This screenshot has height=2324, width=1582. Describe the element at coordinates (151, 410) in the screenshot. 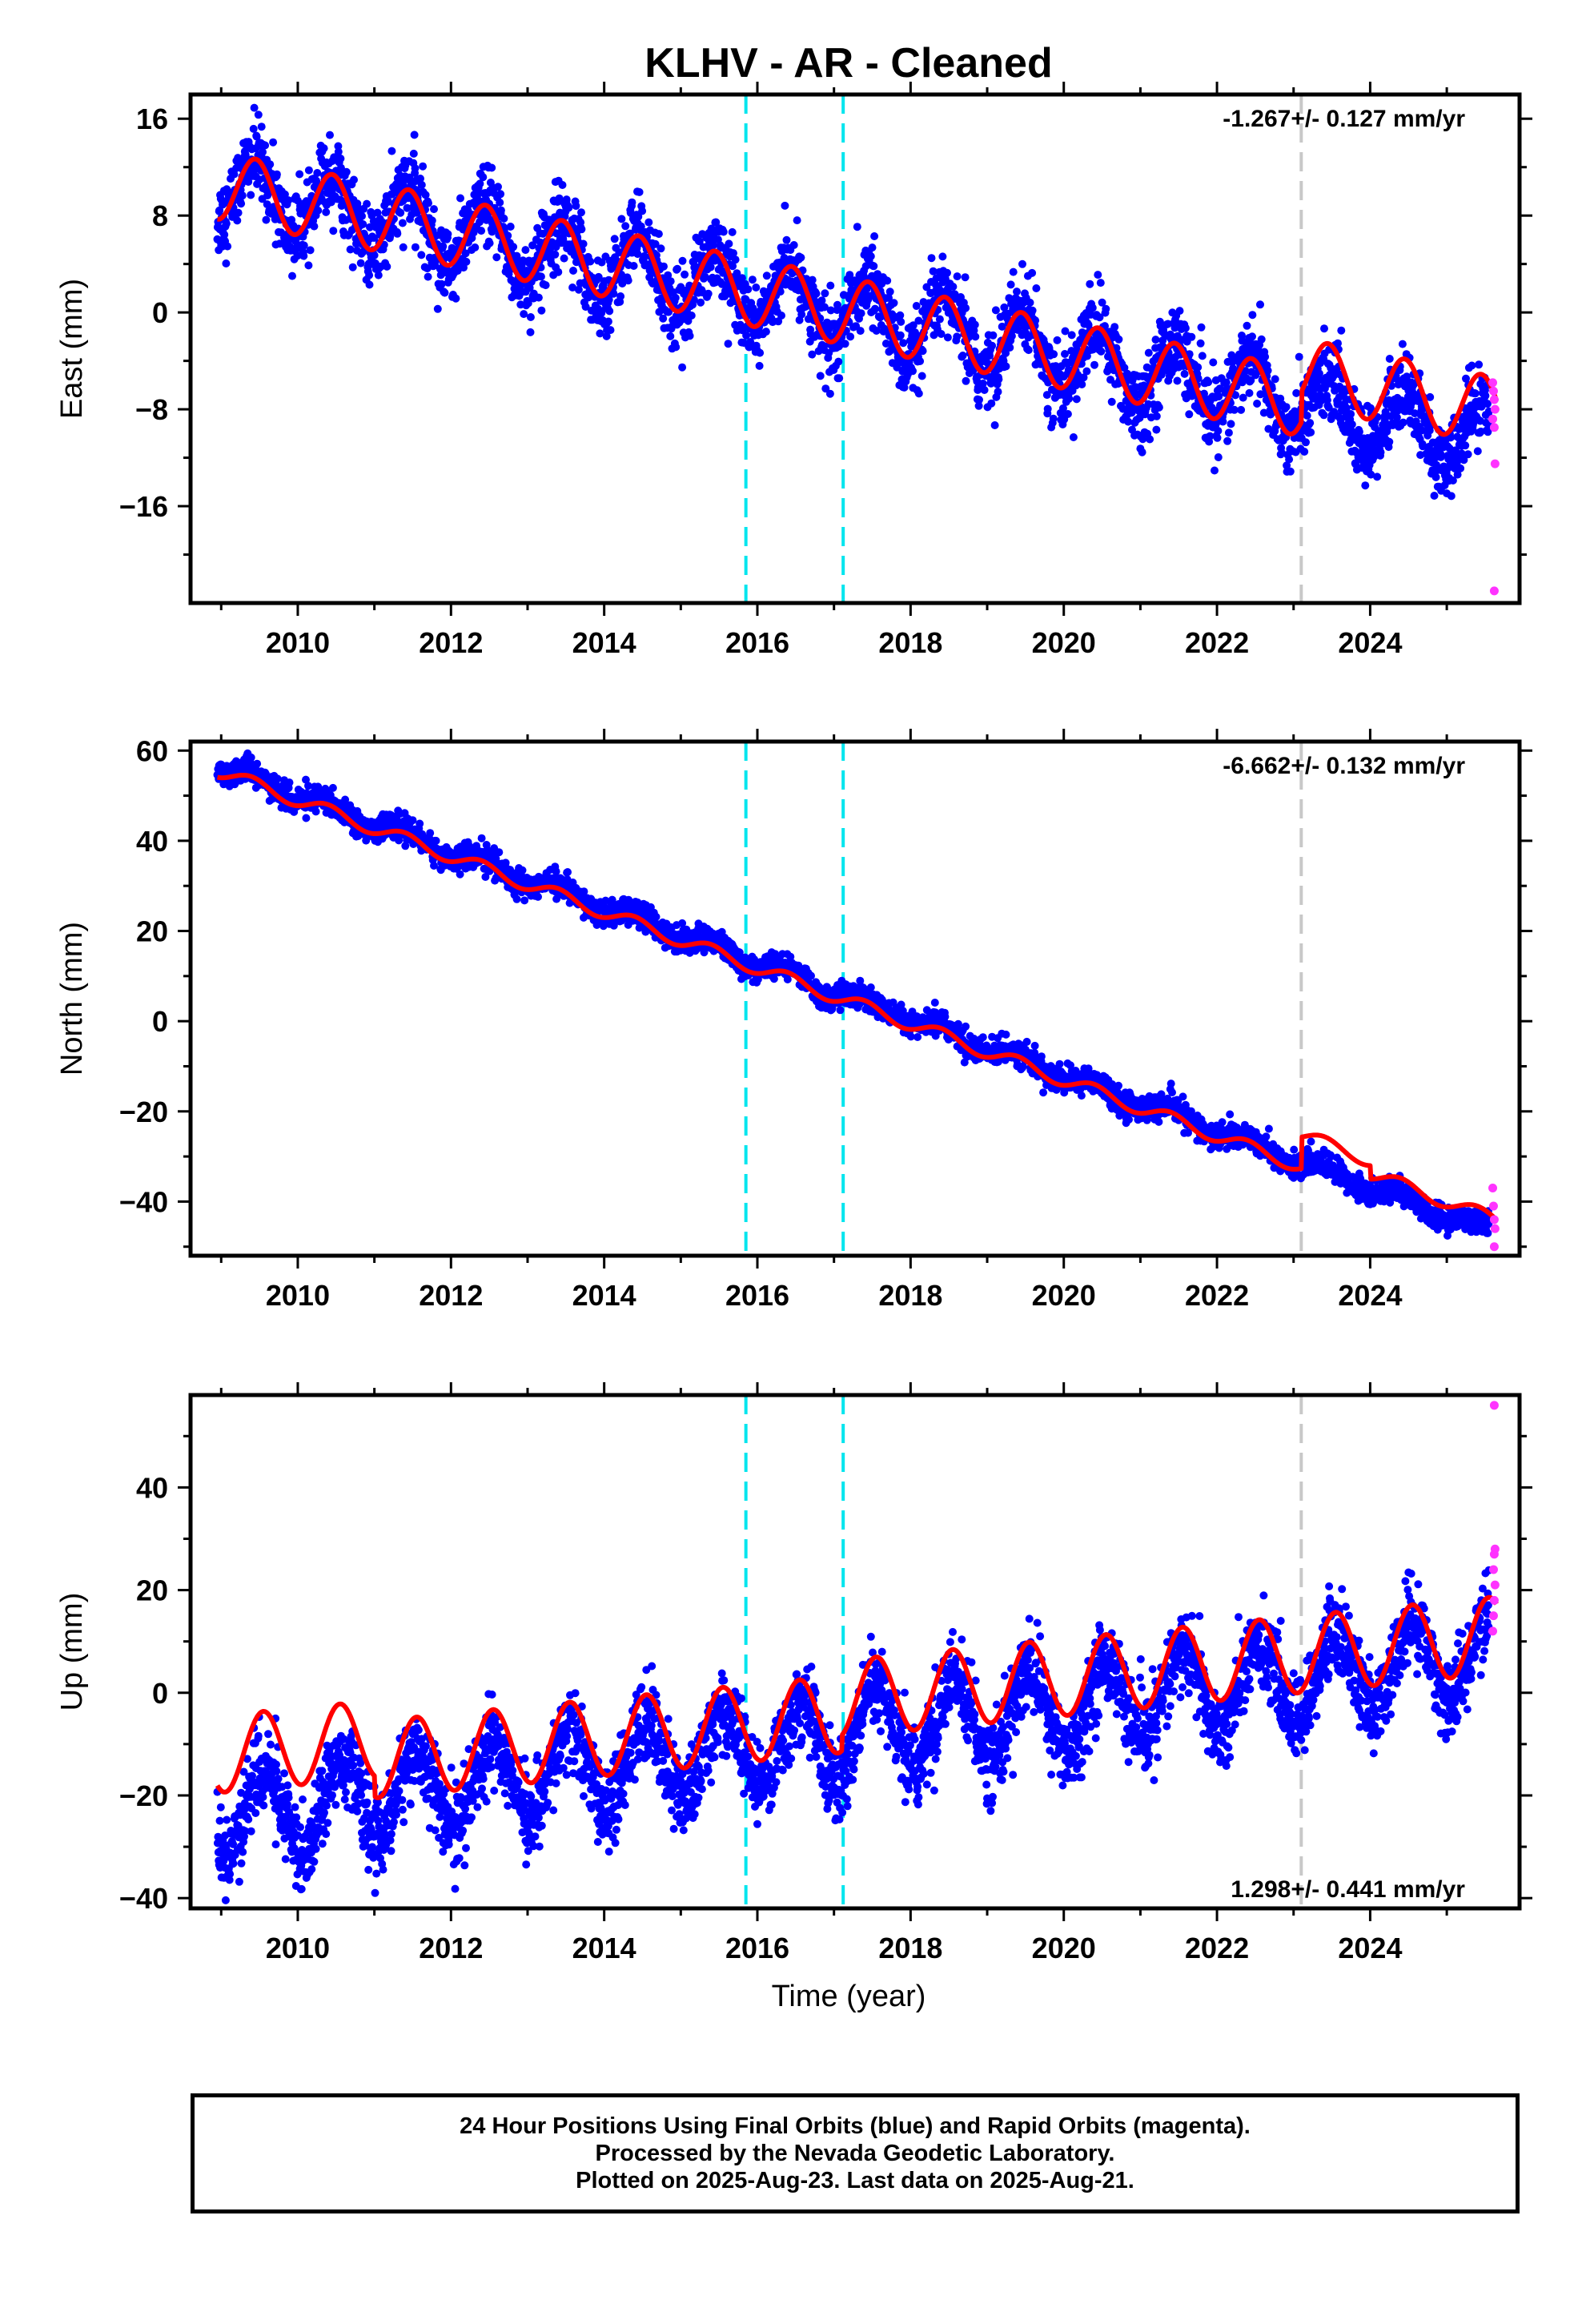

I see `y-tick-label: −8` at that location.